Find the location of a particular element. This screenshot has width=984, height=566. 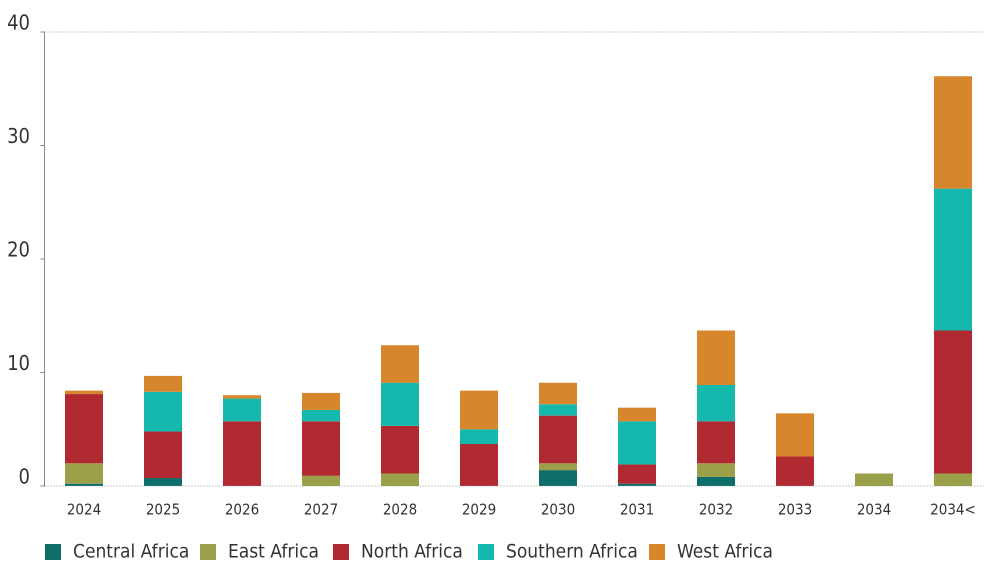

x-tick-label: 2033 is located at coordinates (795, 510).